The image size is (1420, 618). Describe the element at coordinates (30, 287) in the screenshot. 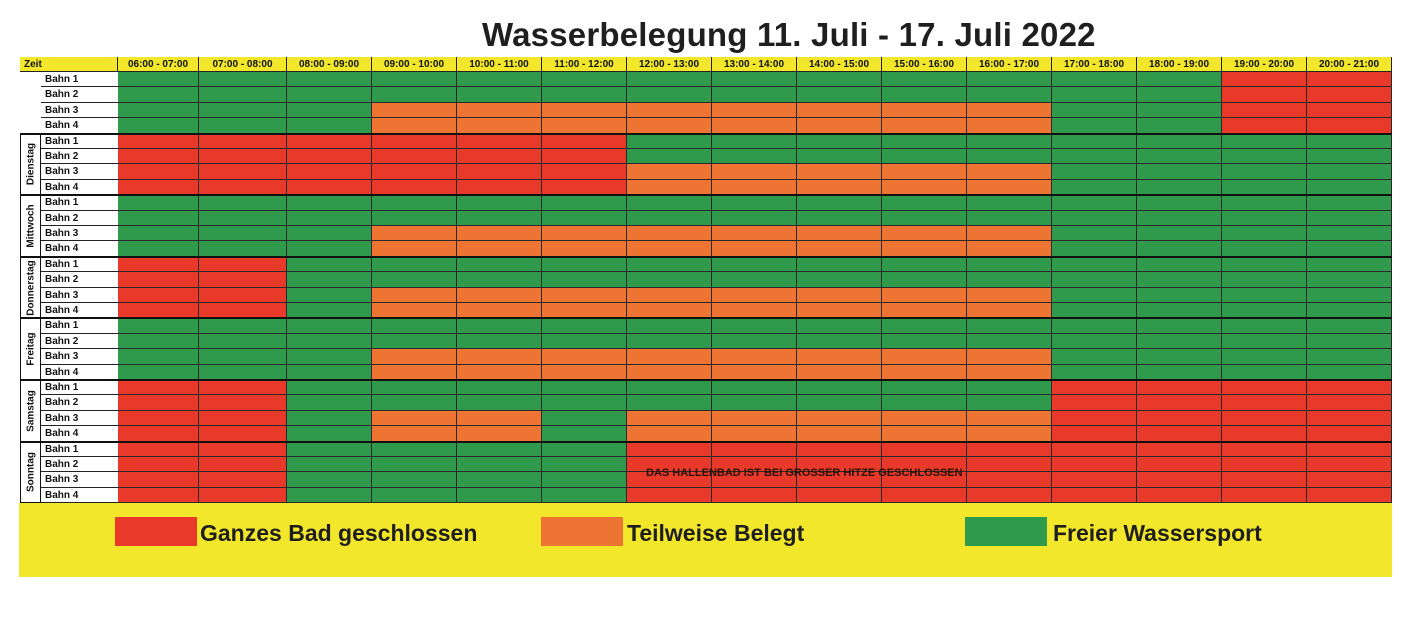

I see `day-label-text: Donnerstag` at that location.